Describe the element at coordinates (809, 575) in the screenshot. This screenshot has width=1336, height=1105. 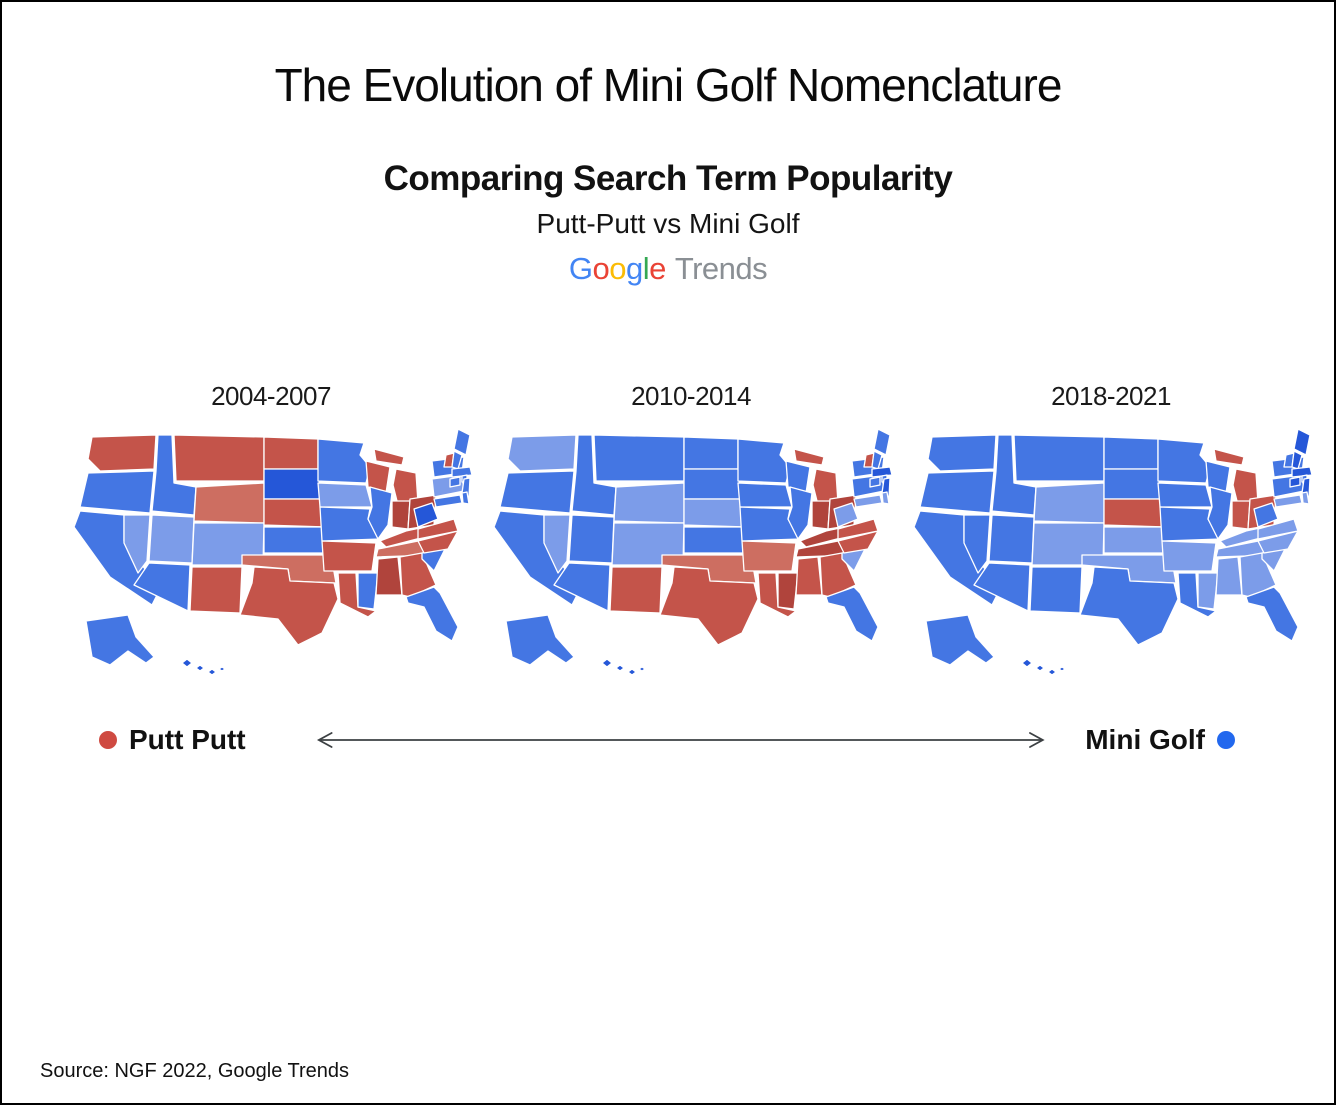
I see `state-AL` at that location.